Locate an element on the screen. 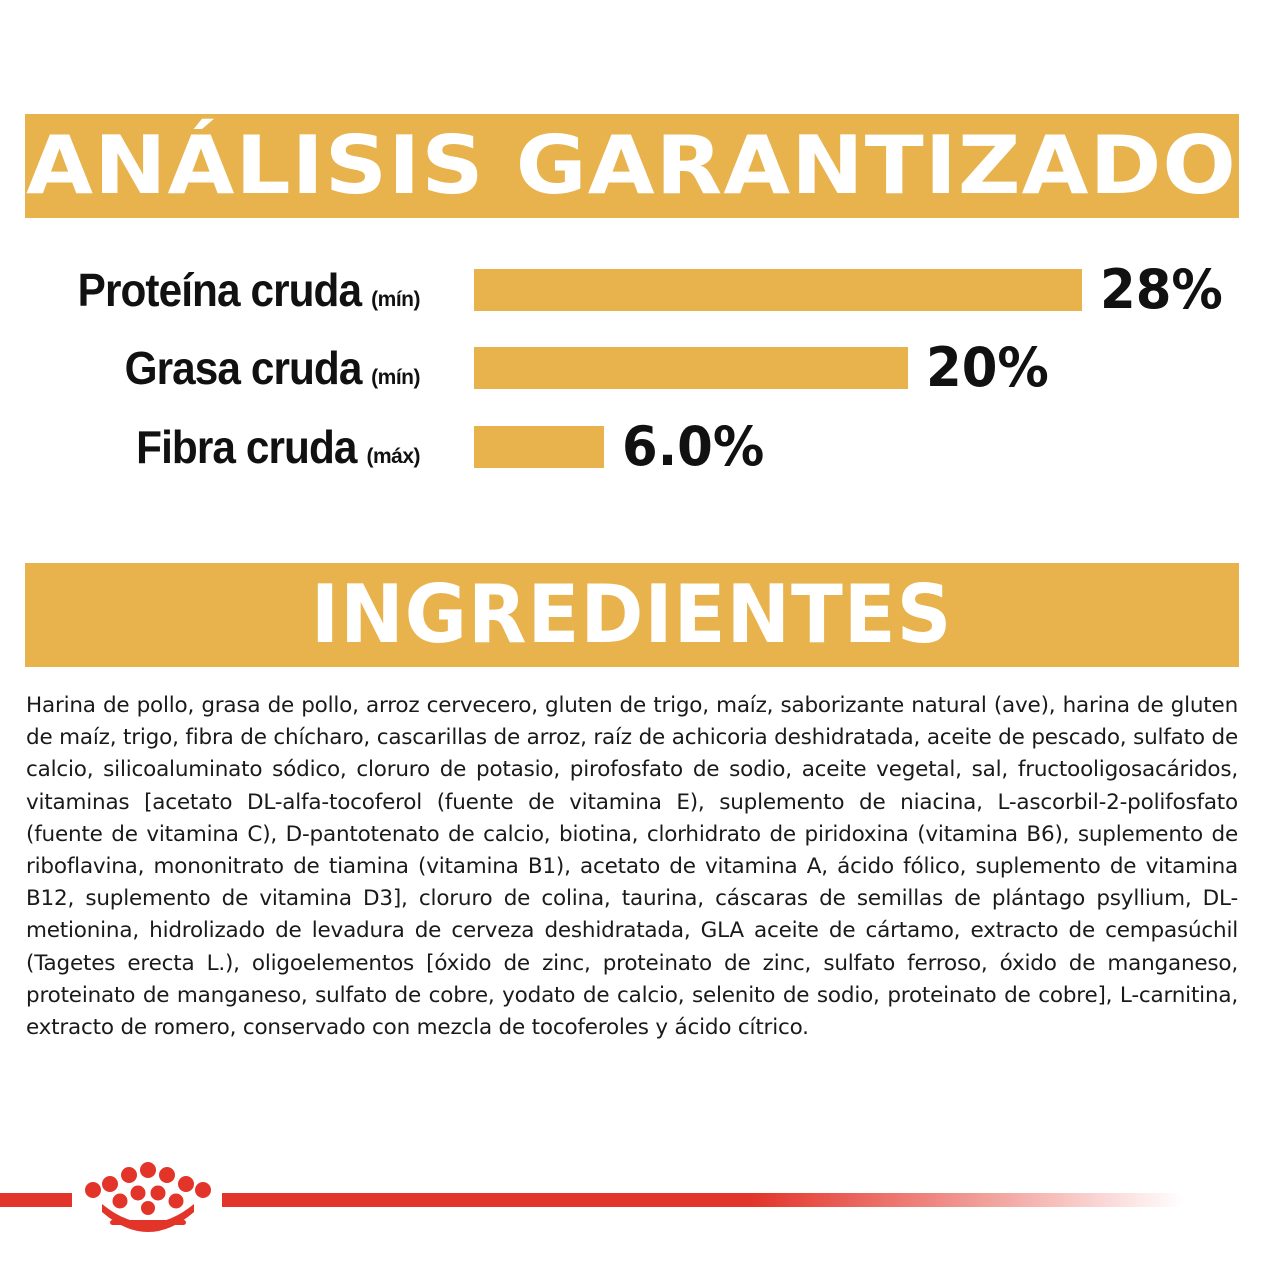 Image resolution: width=1268 pixels, height=1268 pixels. nutrient-label: Proteína cruda (mín) is located at coordinates (237, 290).